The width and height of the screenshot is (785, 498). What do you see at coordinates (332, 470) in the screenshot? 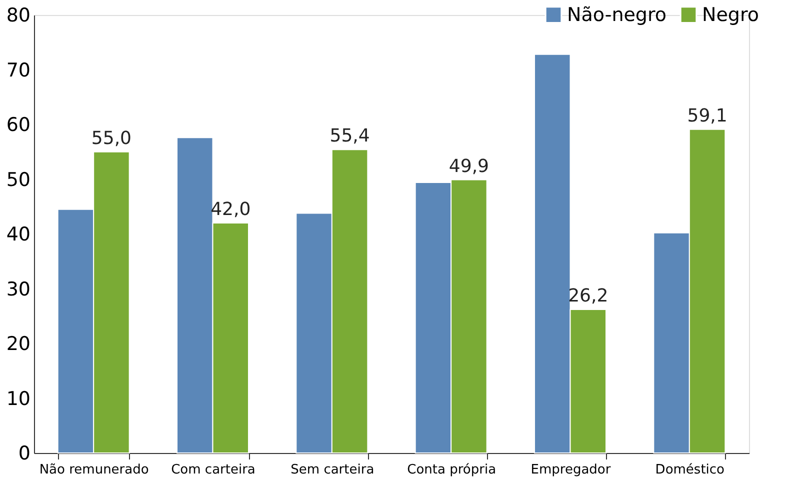
I see `x-tick-label: Sem carteira` at bounding box center [332, 470].